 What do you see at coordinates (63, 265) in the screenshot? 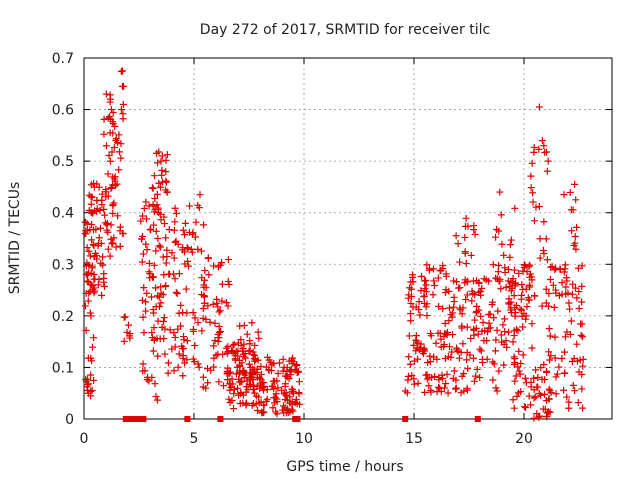
I see `y-tick-label: 0.3` at bounding box center [63, 265].